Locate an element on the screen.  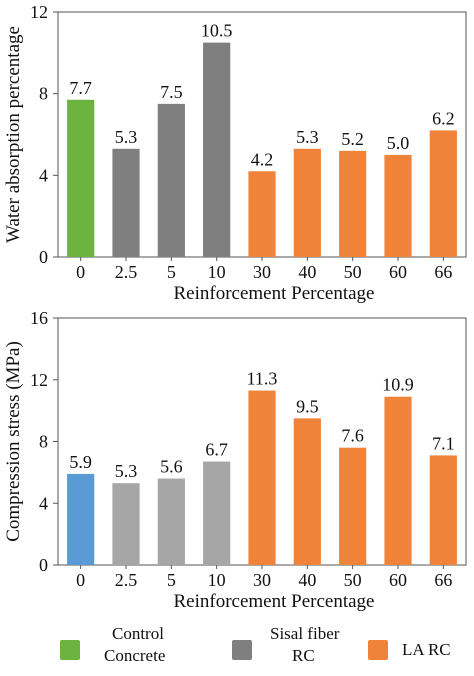
data-label: 7.5 is located at coordinates (171, 92).